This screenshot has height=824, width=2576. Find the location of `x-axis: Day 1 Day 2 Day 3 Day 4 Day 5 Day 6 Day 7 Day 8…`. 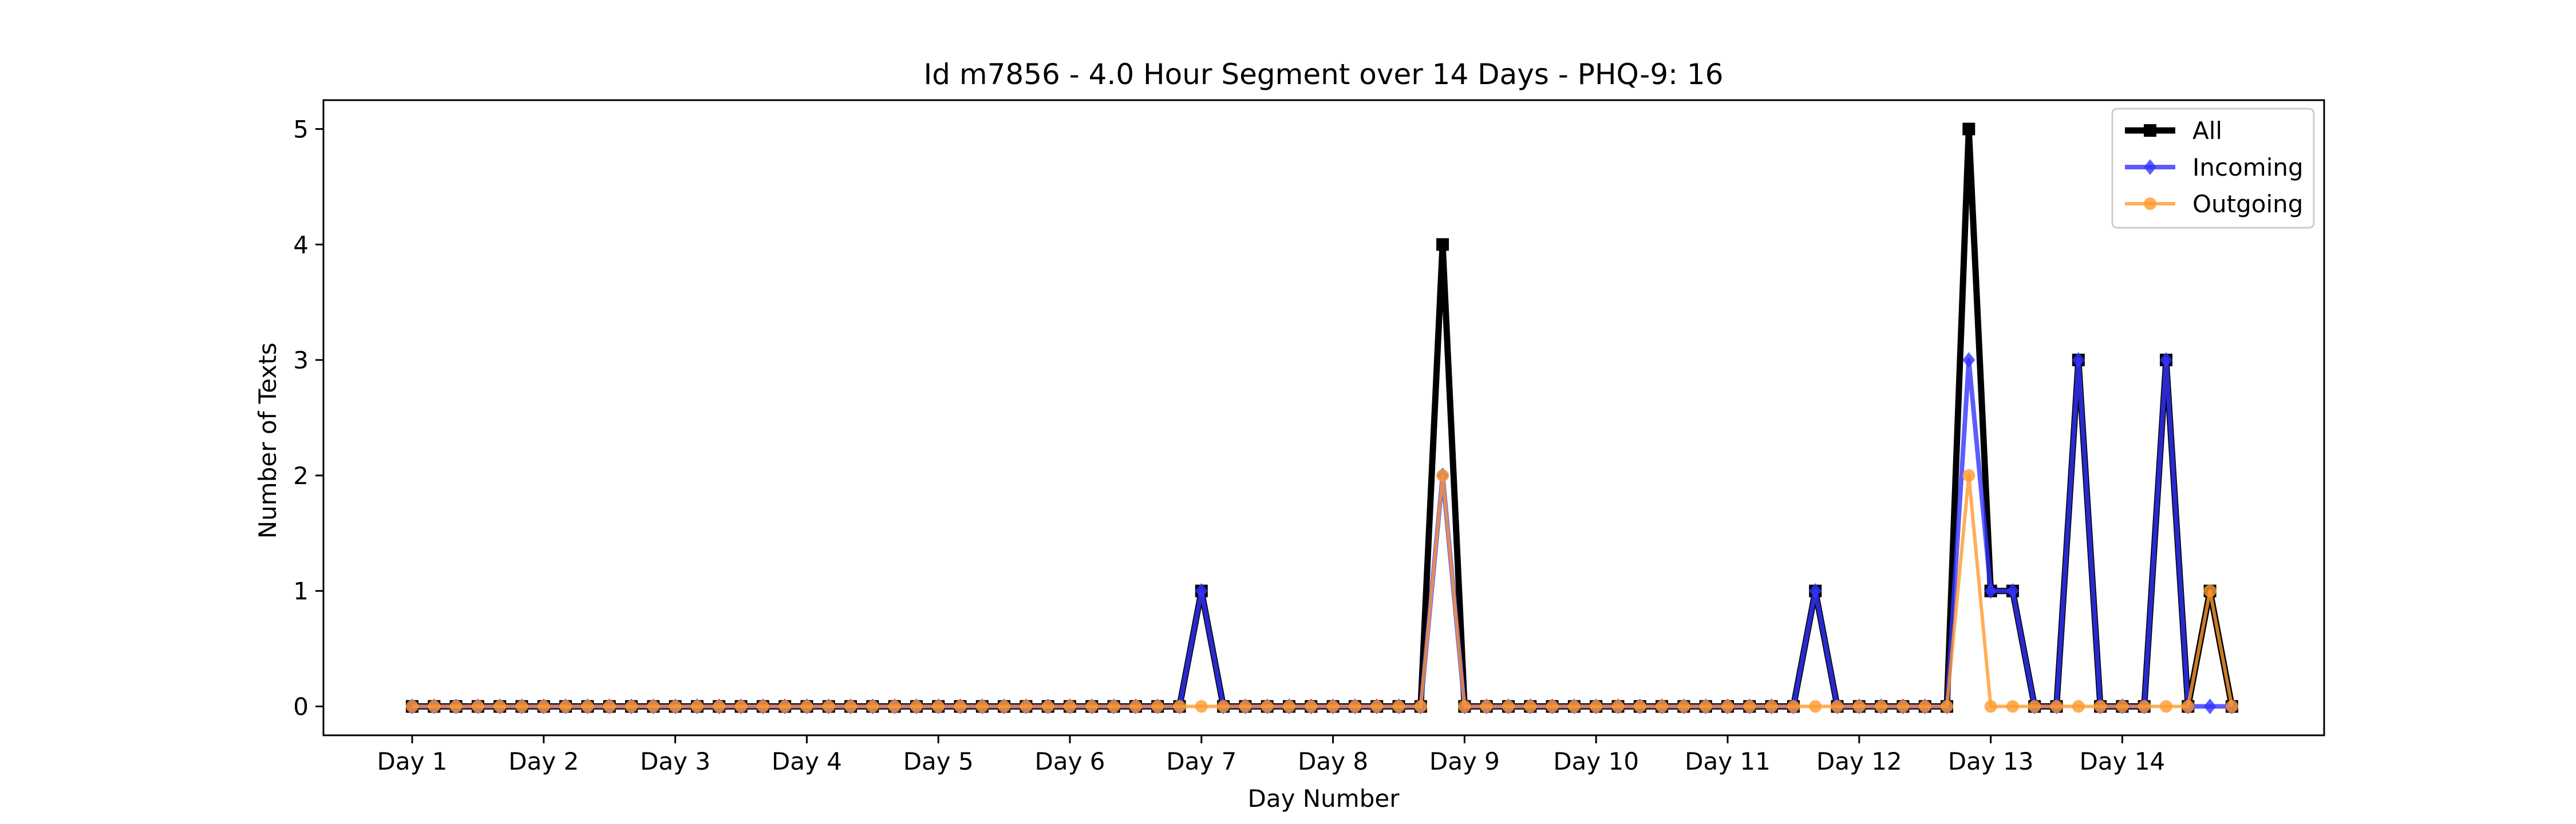

x-axis: Day 1 Day 2 Day 3 Day 4 Day 5 Day 6 Day 7 Day 8… is located at coordinates (1271, 755).